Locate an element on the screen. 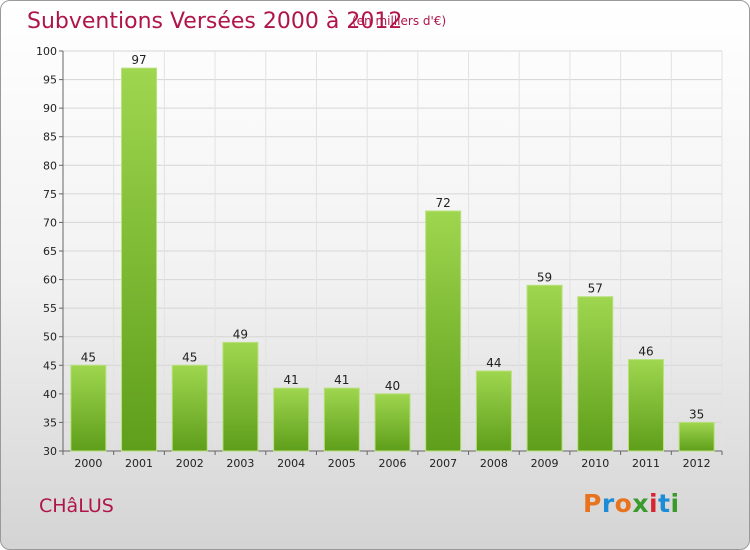  bar-2003 is located at coordinates (240, 396).